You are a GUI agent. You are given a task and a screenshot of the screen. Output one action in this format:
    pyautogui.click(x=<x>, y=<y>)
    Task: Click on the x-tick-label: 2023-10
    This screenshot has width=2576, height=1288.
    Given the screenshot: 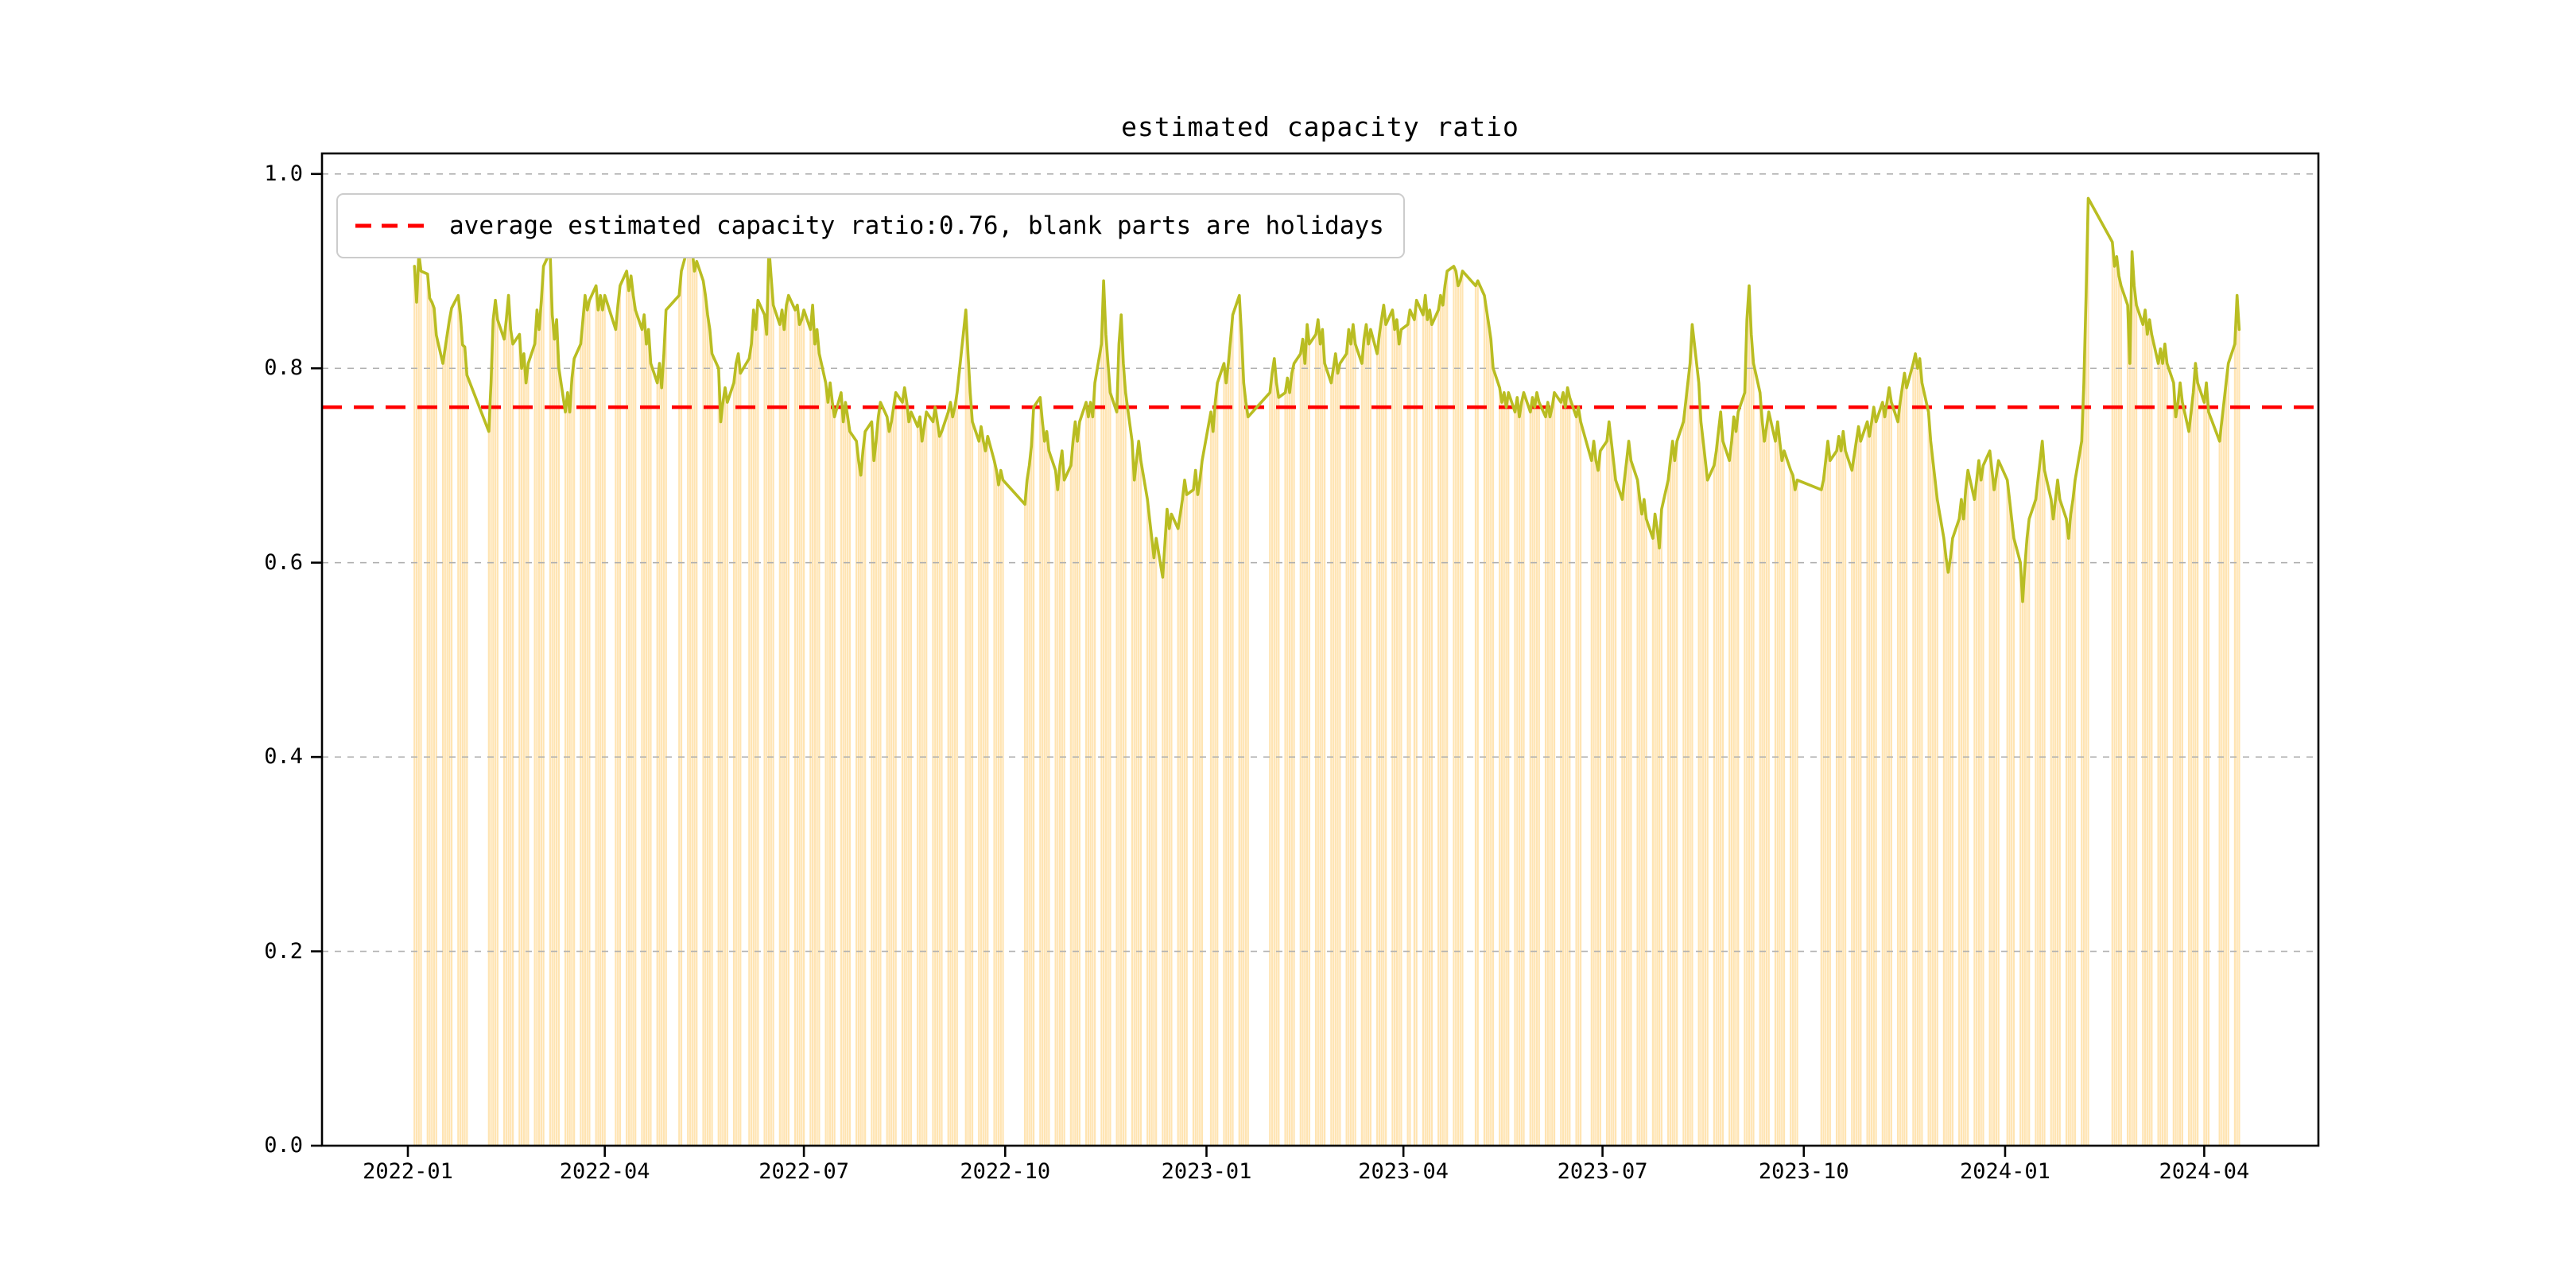 What is the action you would take?
    pyautogui.click(x=1804, y=1171)
    